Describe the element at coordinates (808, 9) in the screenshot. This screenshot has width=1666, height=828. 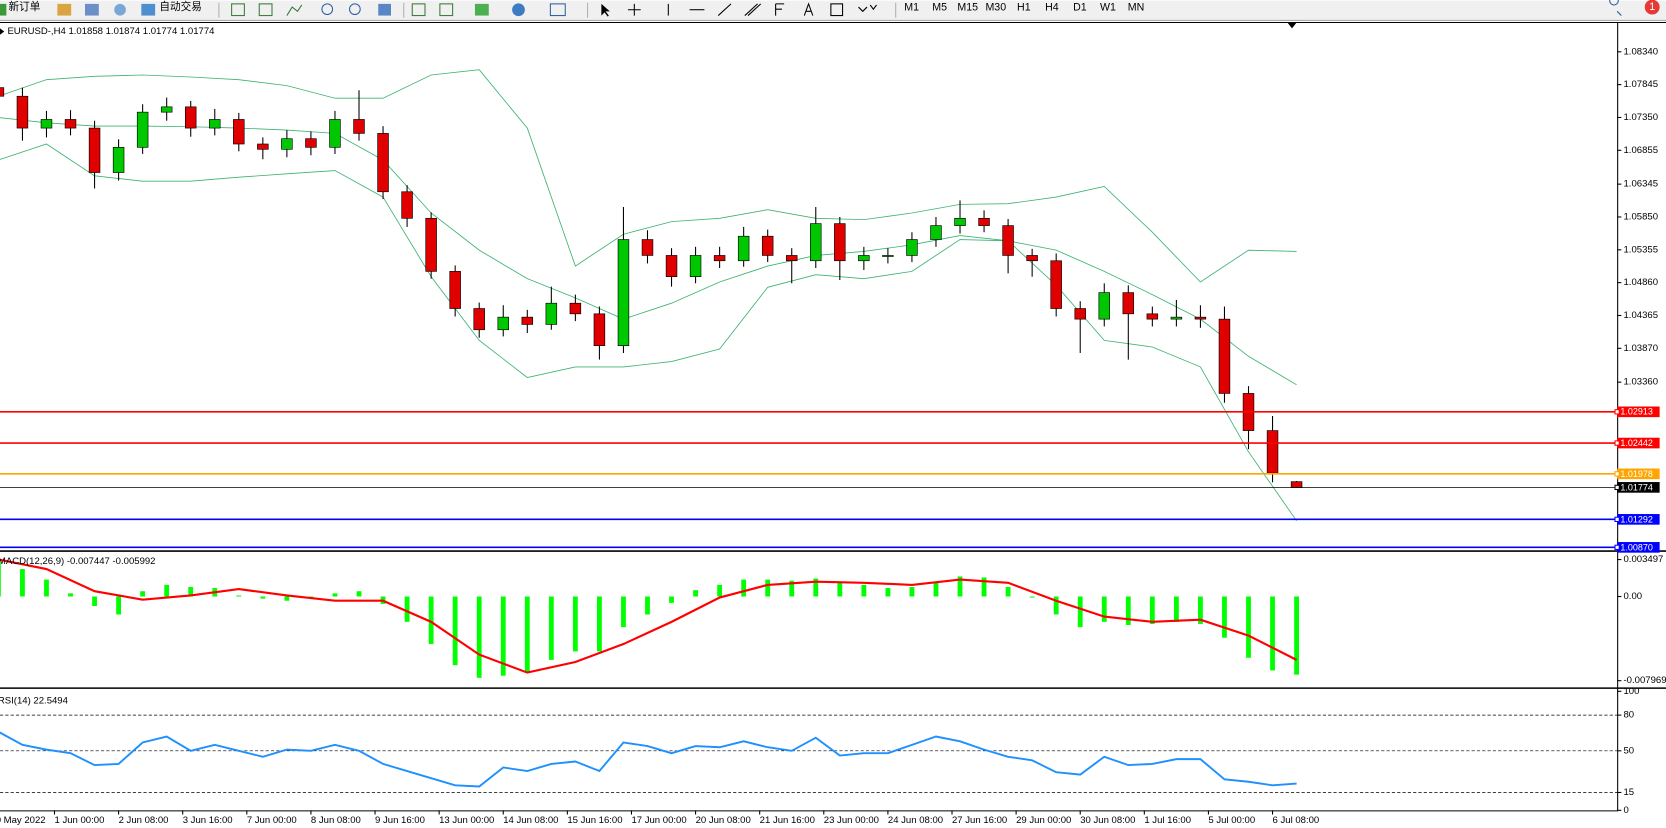
I see `text-button` at that location.